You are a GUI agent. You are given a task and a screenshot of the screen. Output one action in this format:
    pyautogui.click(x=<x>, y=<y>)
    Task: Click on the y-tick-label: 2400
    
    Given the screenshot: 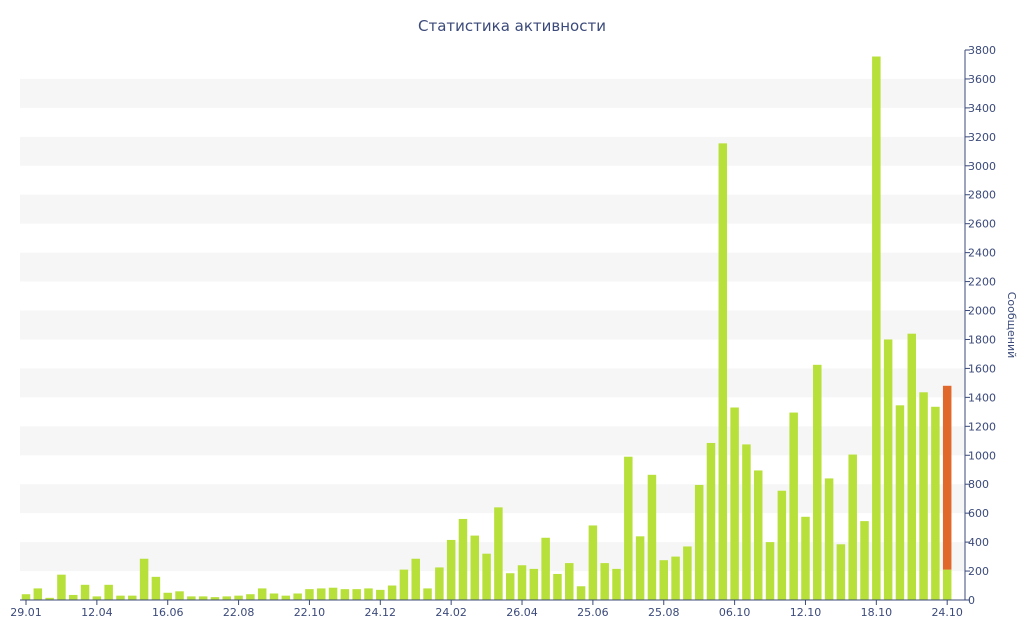 What is the action you would take?
    pyautogui.click(x=982, y=253)
    